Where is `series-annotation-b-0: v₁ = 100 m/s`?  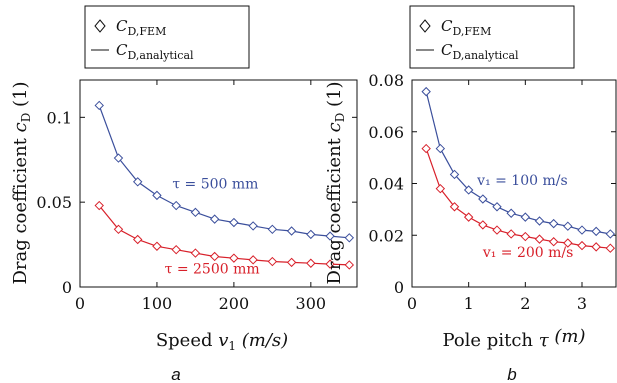
series-annotation-b-0: v₁ = 100 m/s is located at coordinates (522, 181).